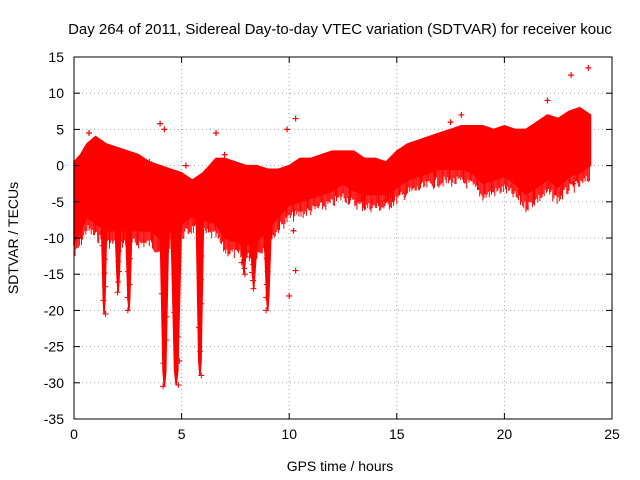 The width and height of the screenshot is (640, 480). What do you see at coordinates (612, 434) in the screenshot?
I see `x-tick-label: 25` at bounding box center [612, 434].